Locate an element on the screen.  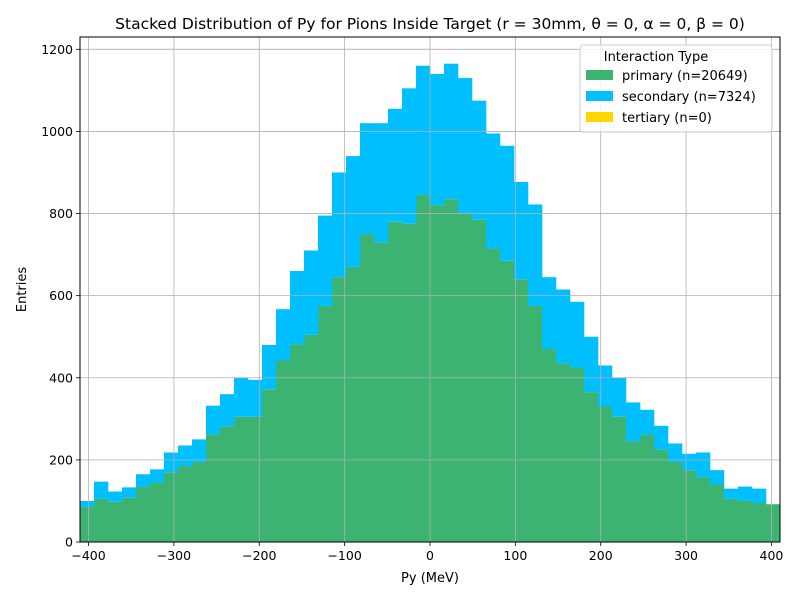
x-axis-label: Py (MeV) is located at coordinates (430, 578).